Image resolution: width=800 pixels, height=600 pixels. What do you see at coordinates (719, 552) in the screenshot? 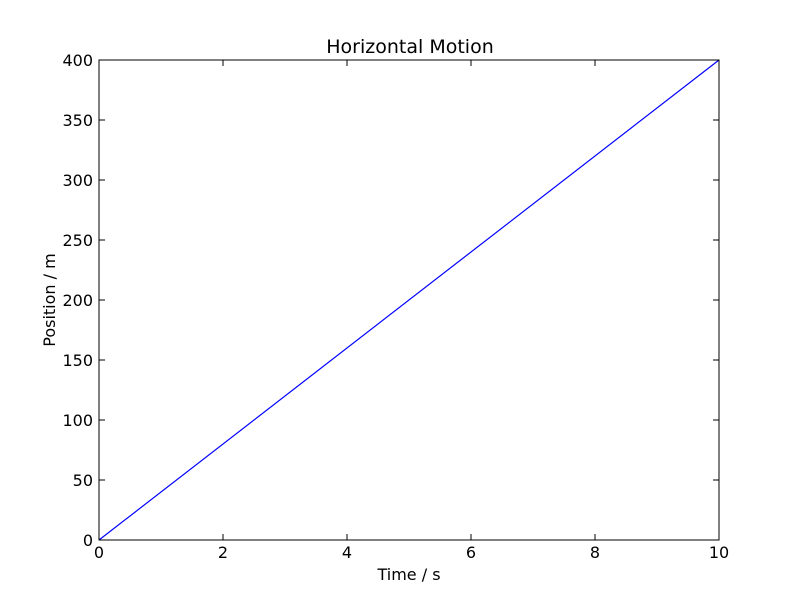
I see `x-tick-label: 10` at bounding box center [719, 552].